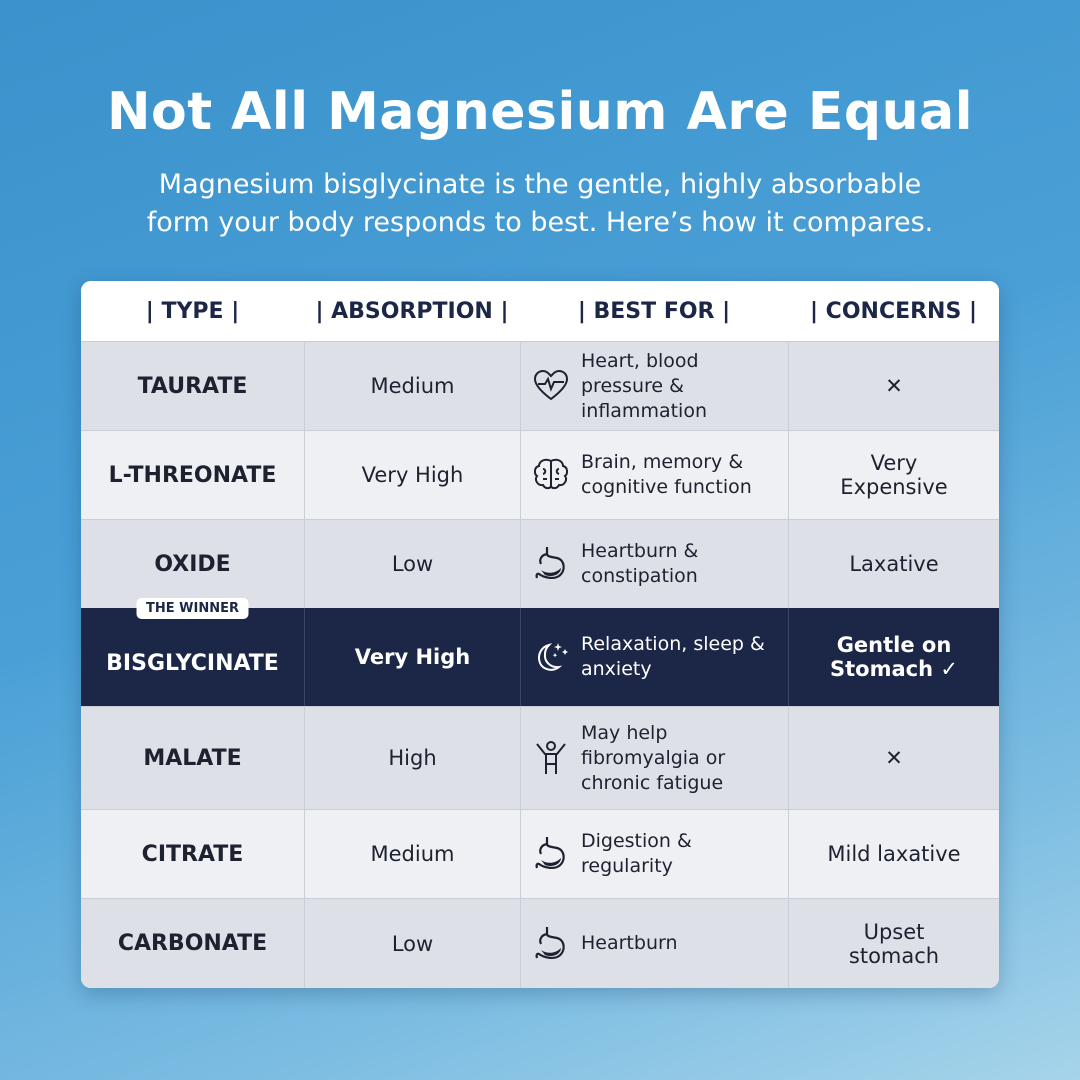  I want to click on brain-icon, so click(551, 474).